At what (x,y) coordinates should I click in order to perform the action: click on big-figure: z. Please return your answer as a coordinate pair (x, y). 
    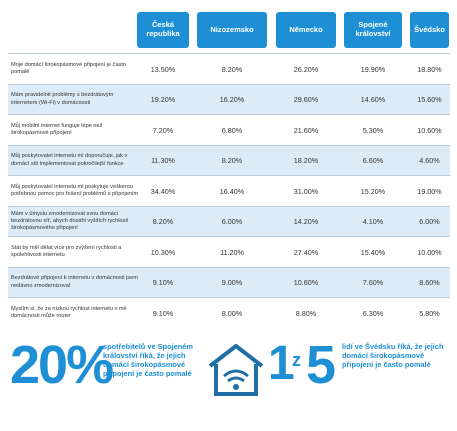
    Looking at the image, I should click on (296, 360).